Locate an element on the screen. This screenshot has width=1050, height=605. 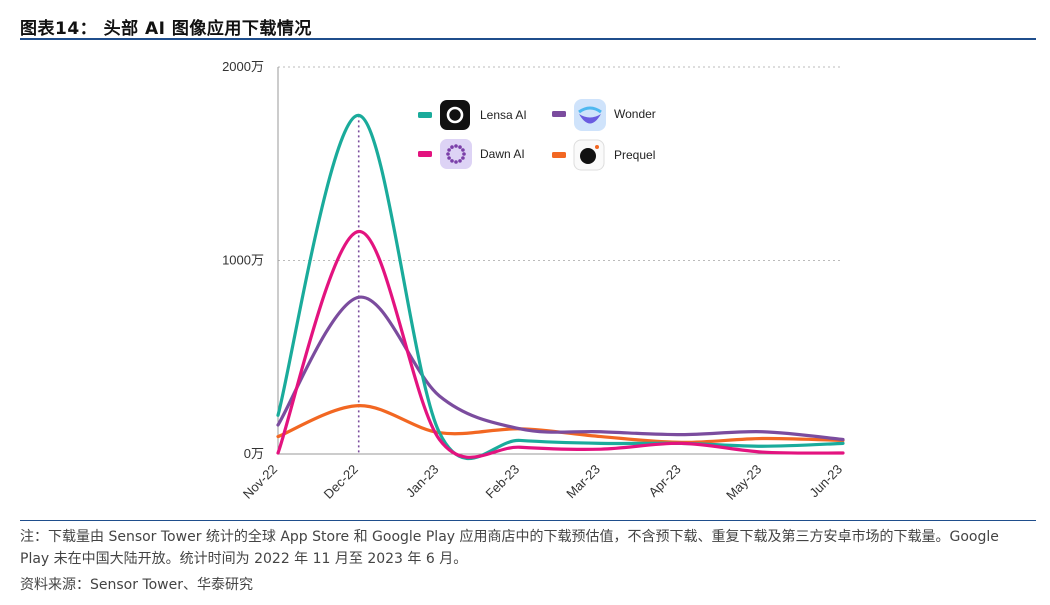
legend-item: Wonder is located at coordinates (604, 115).